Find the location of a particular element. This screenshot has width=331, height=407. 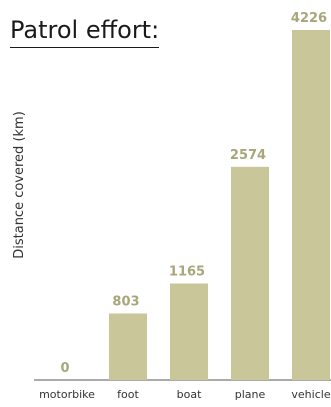

value-label-plane: 2574 is located at coordinates (248, 155).